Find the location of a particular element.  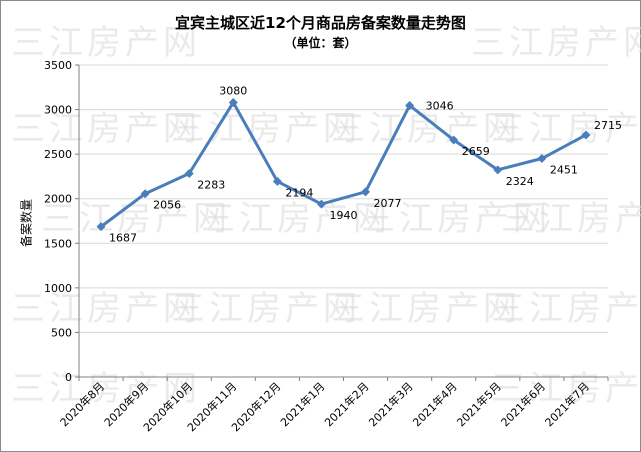

data-label: 1687 is located at coordinates (123, 238).